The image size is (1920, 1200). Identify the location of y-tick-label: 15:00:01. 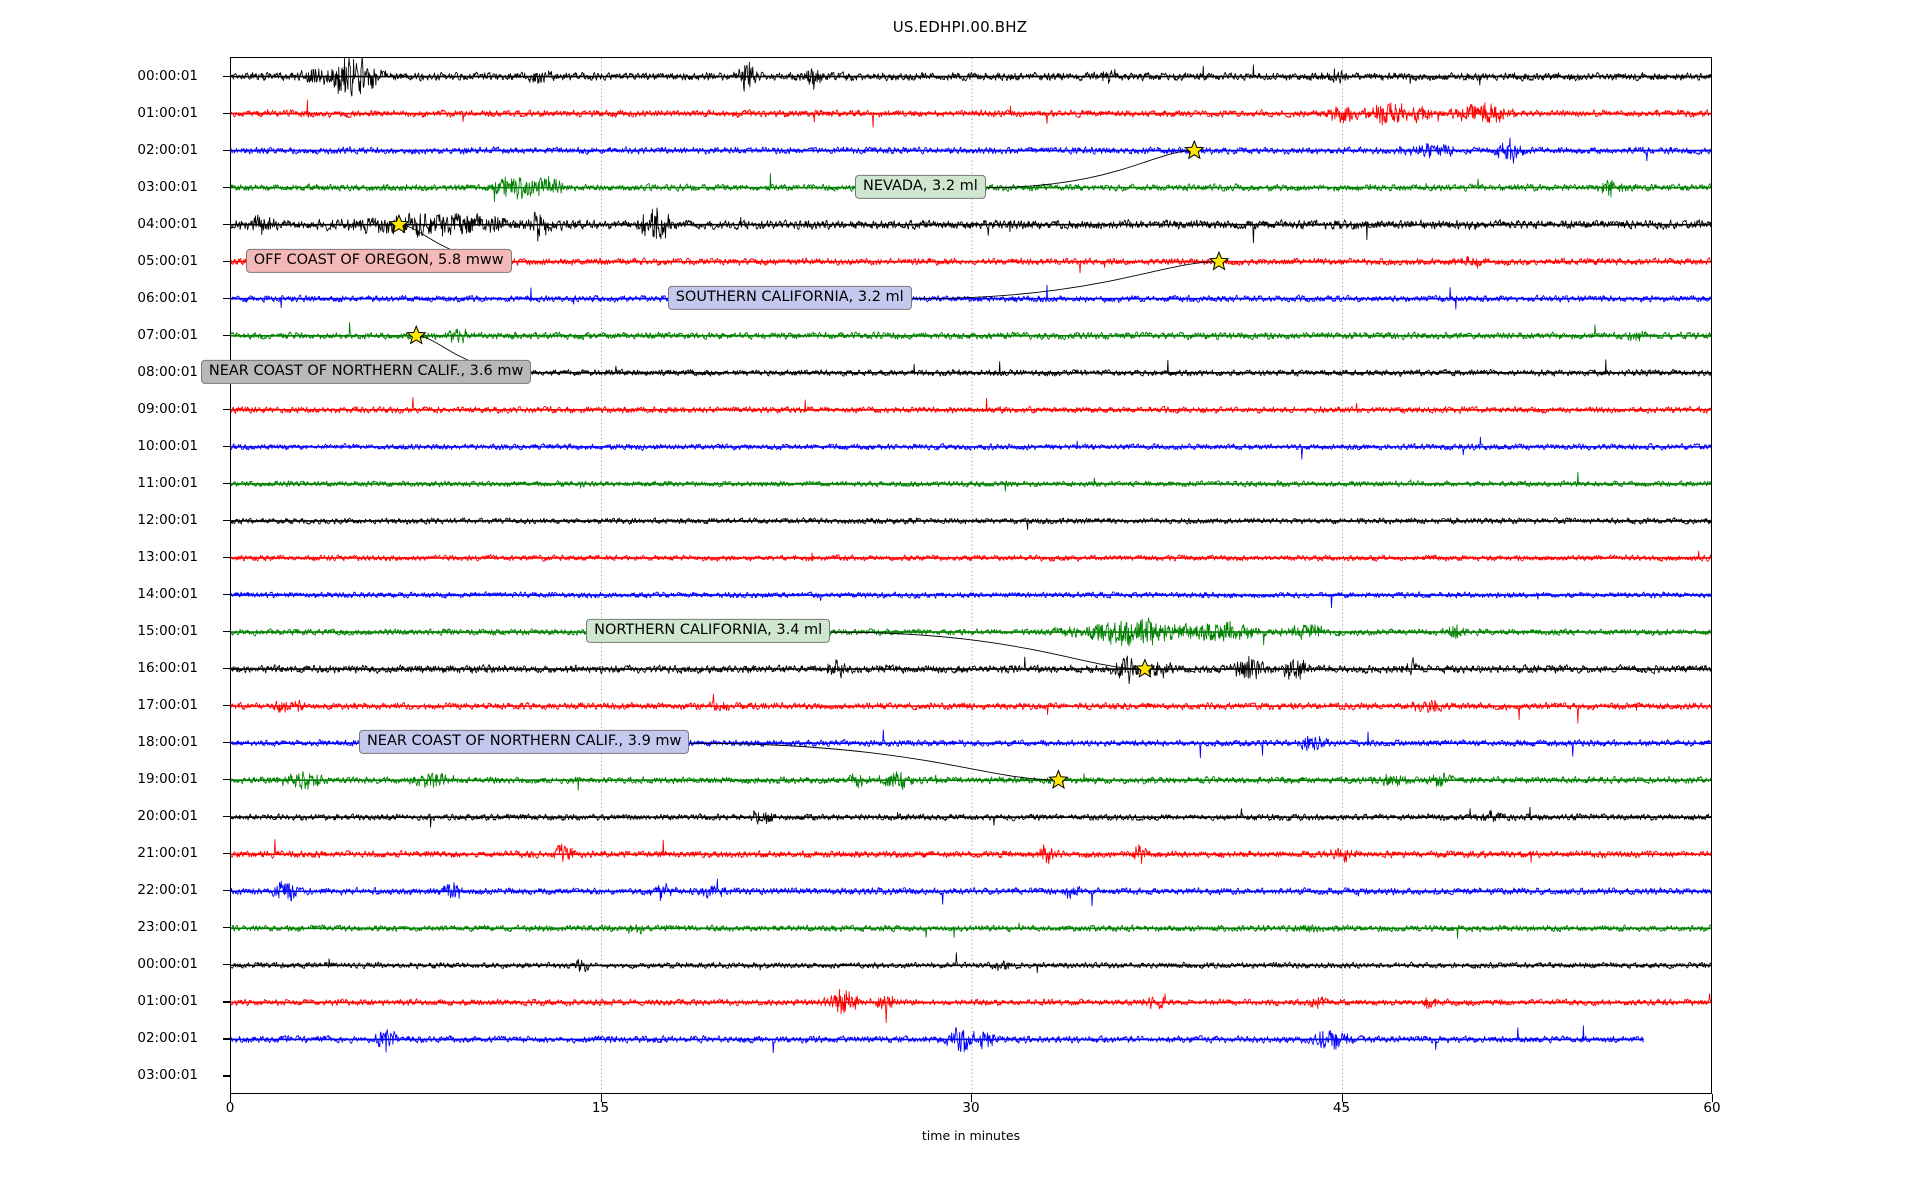
(167, 631).